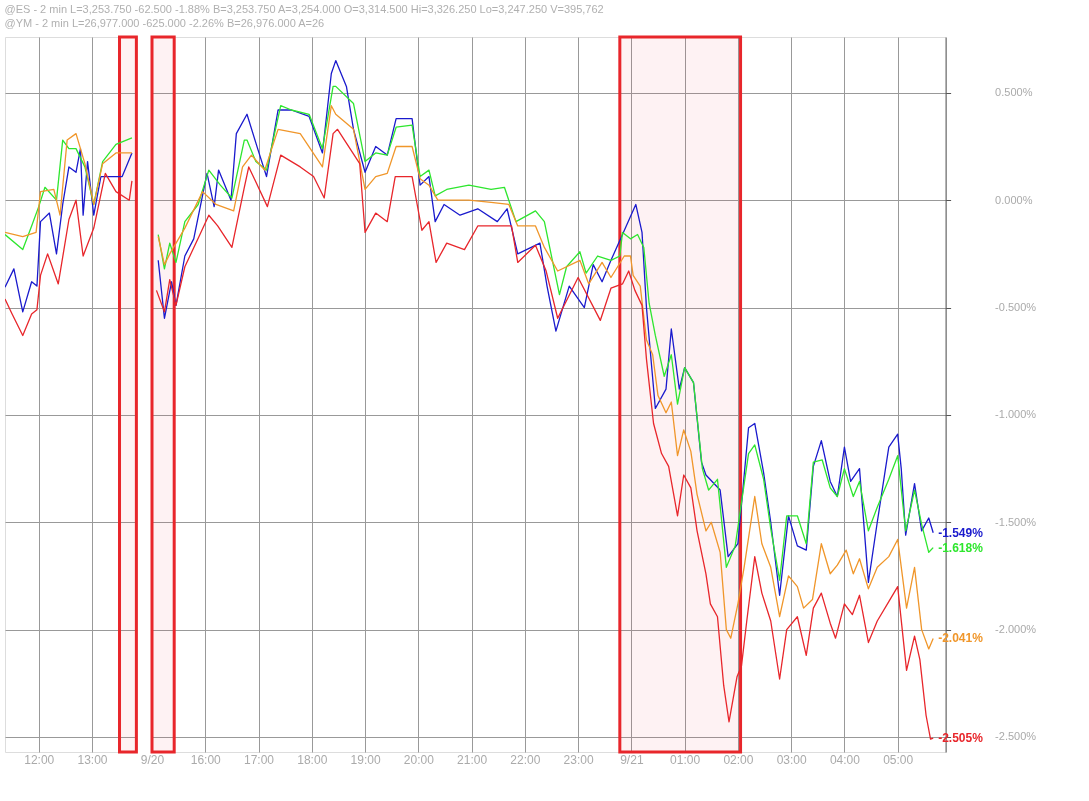 The width and height of the screenshot is (1089, 801). What do you see at coordinates (961, 638) in the screenshot?
I see `annotation: -2.041%` at bounding box center [961, 638].